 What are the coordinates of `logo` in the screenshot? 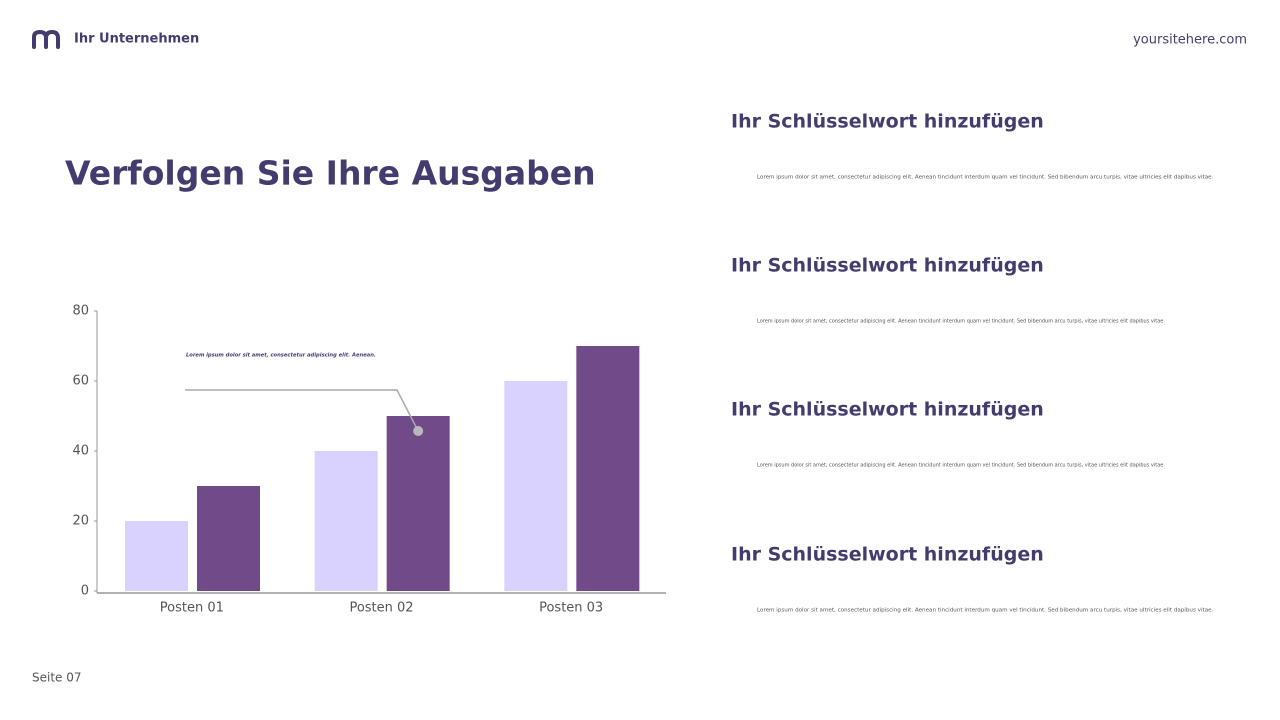 It's located at (46, 39).